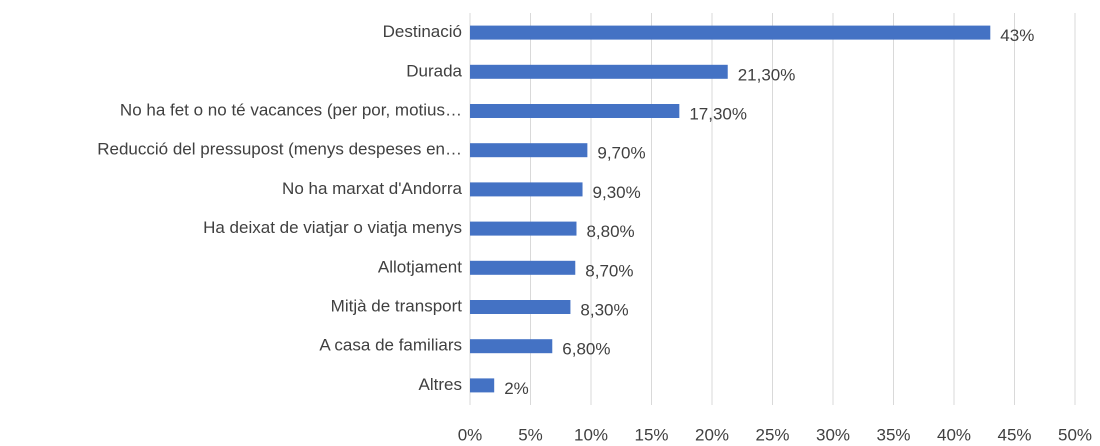 This screenshot has height=446, width=1100. I want to click on value-label: 43%, so click(1017, 35).